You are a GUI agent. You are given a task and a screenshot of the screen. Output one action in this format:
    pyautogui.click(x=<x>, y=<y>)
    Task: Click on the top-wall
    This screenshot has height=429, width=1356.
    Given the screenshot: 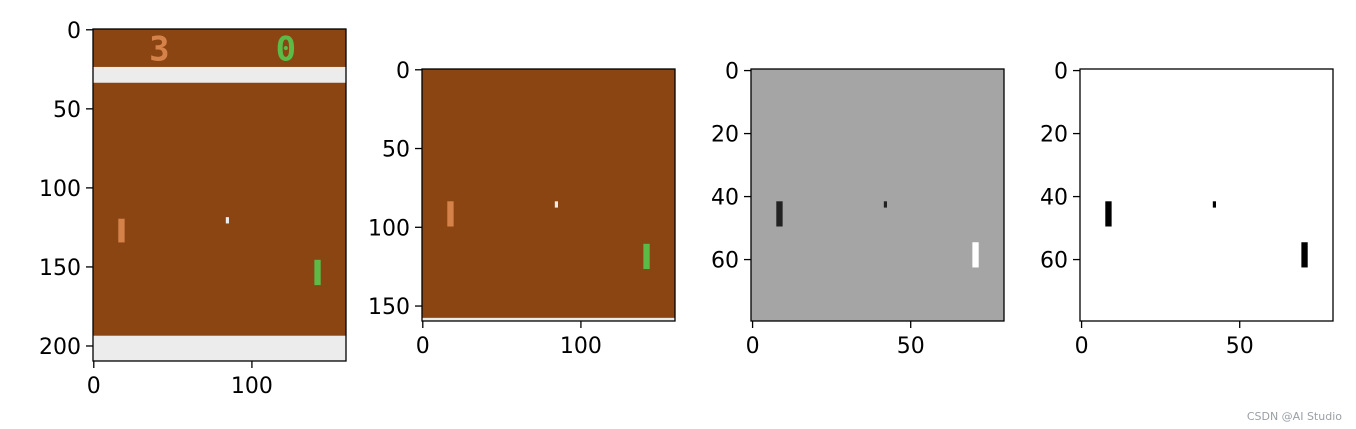 What is the action you would take?
    pyautogui.click(x=219, y=74)
    